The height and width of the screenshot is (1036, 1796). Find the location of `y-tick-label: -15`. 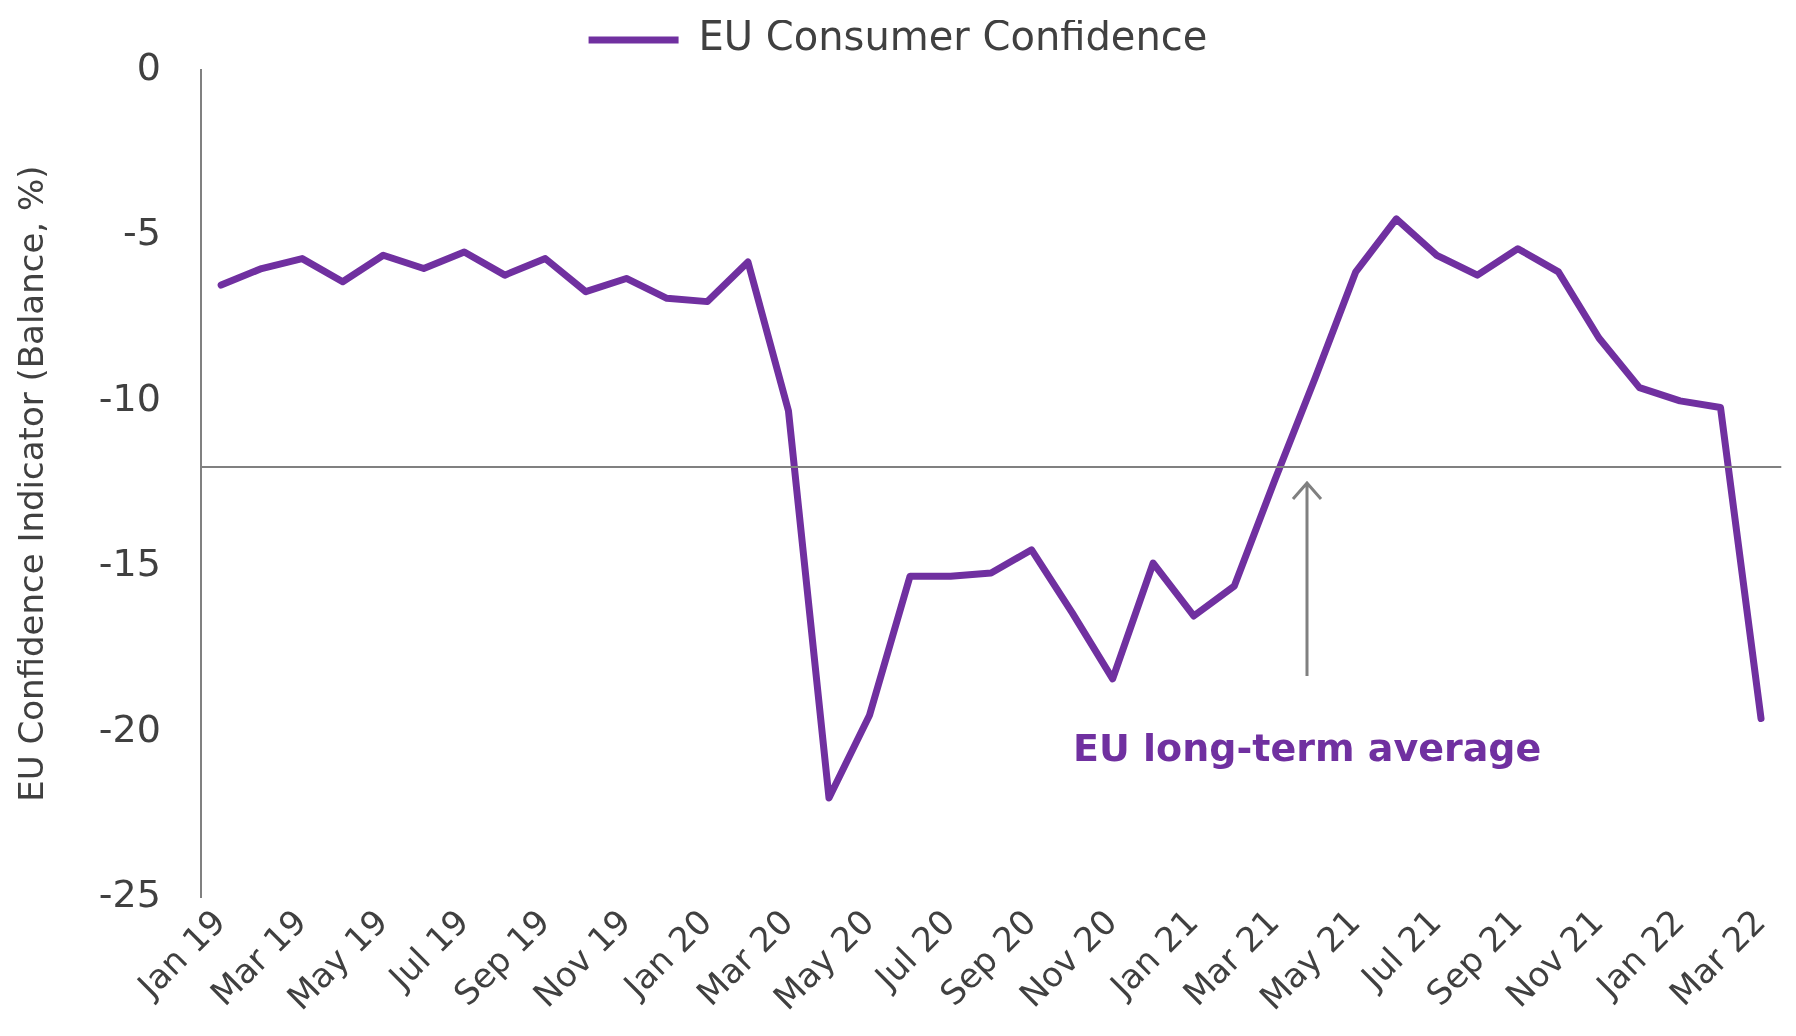

y-tick-label: -15 is located at coordinates (129, 563).